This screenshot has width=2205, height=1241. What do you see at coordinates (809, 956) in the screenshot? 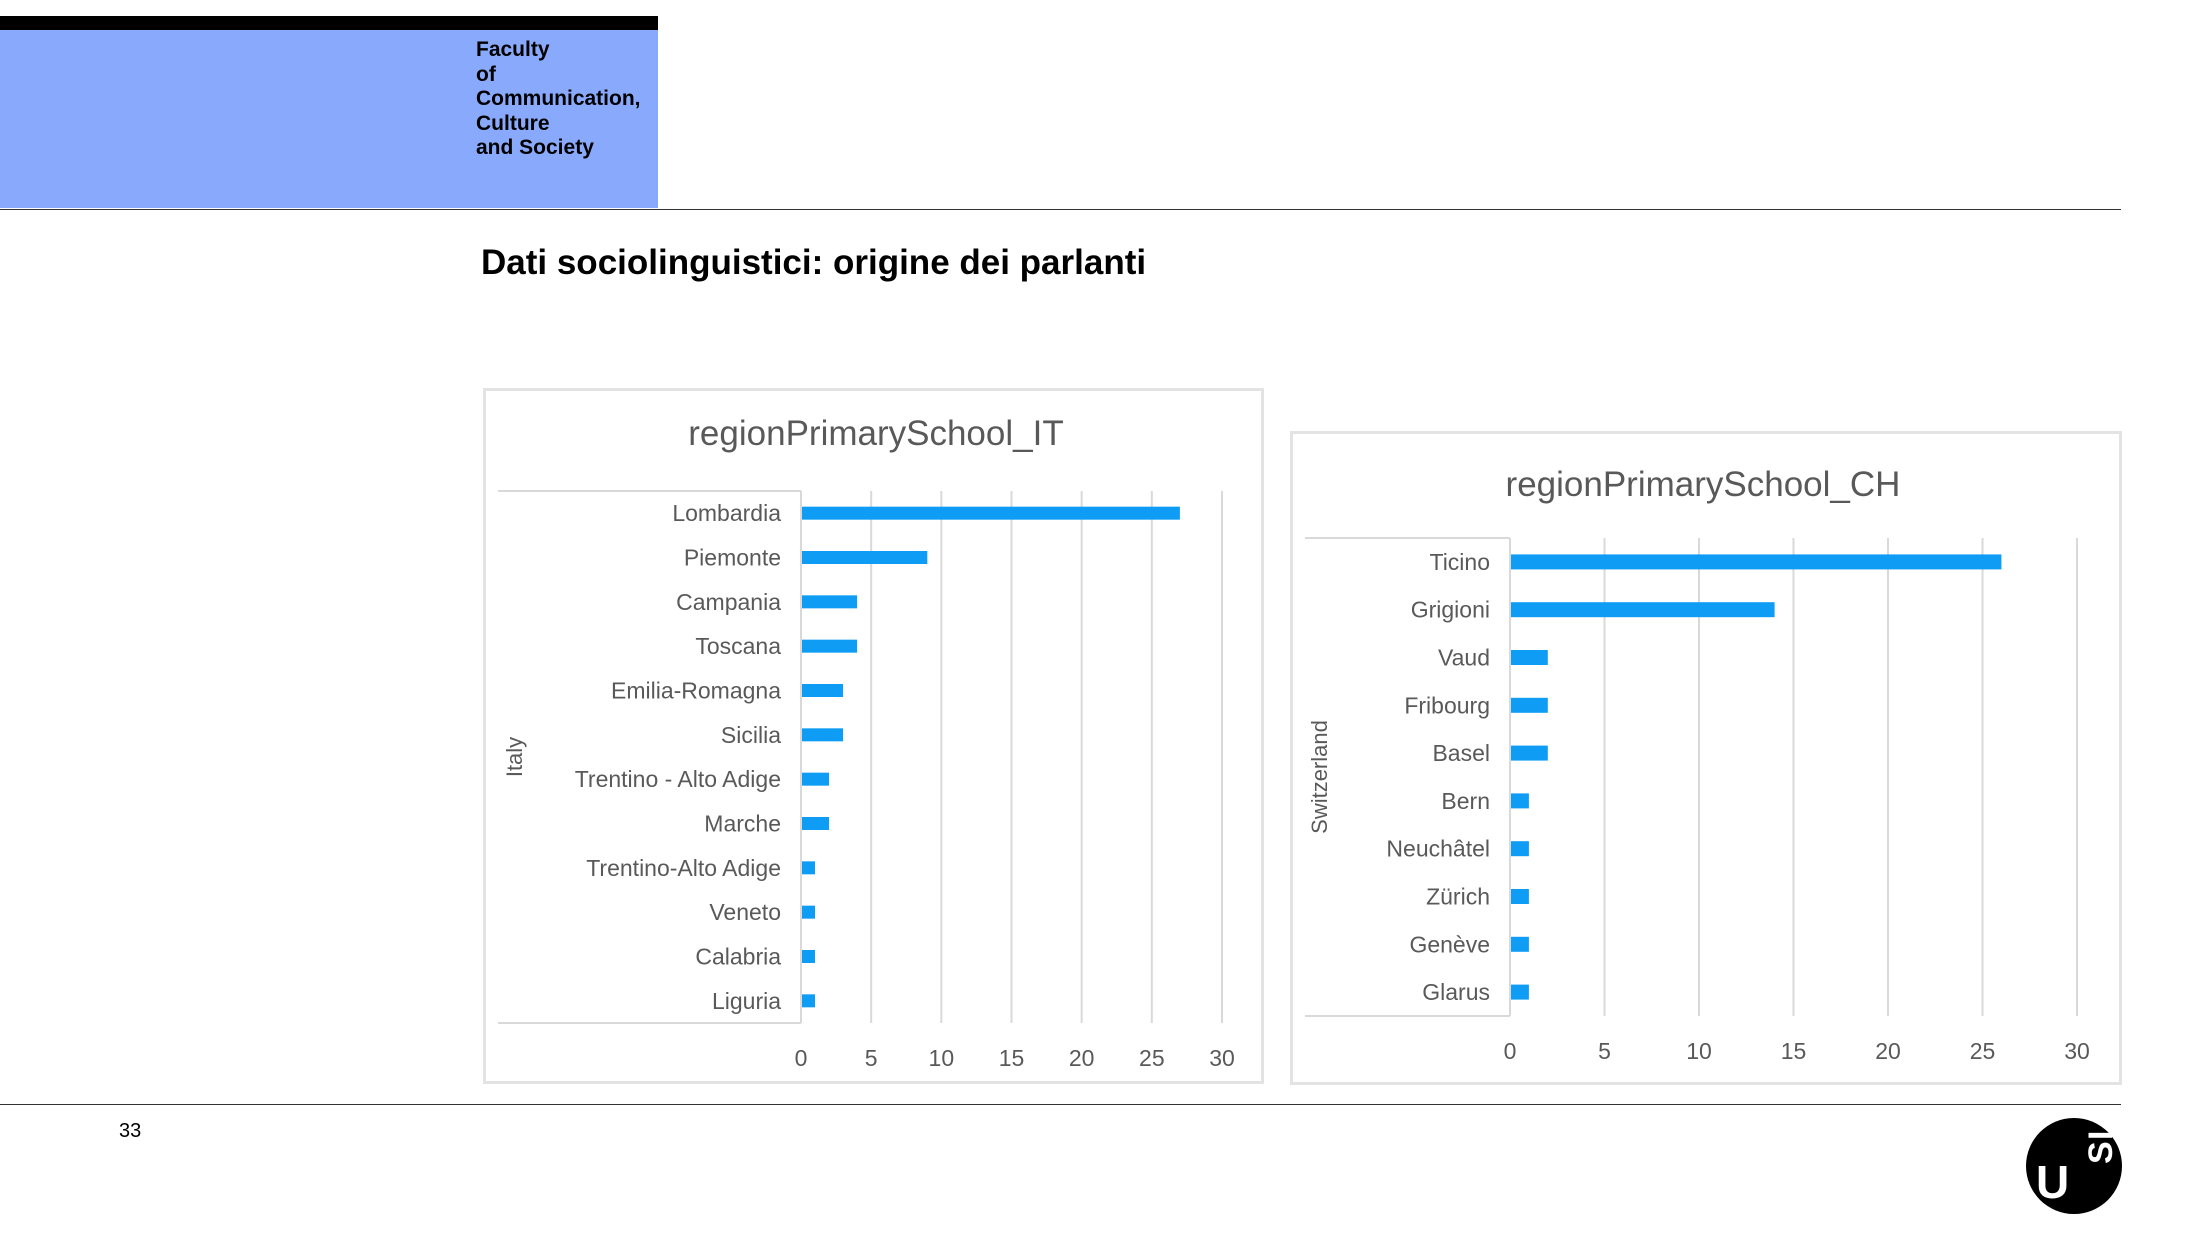
I see `bar-calabria` at bounding box center [809, 956].